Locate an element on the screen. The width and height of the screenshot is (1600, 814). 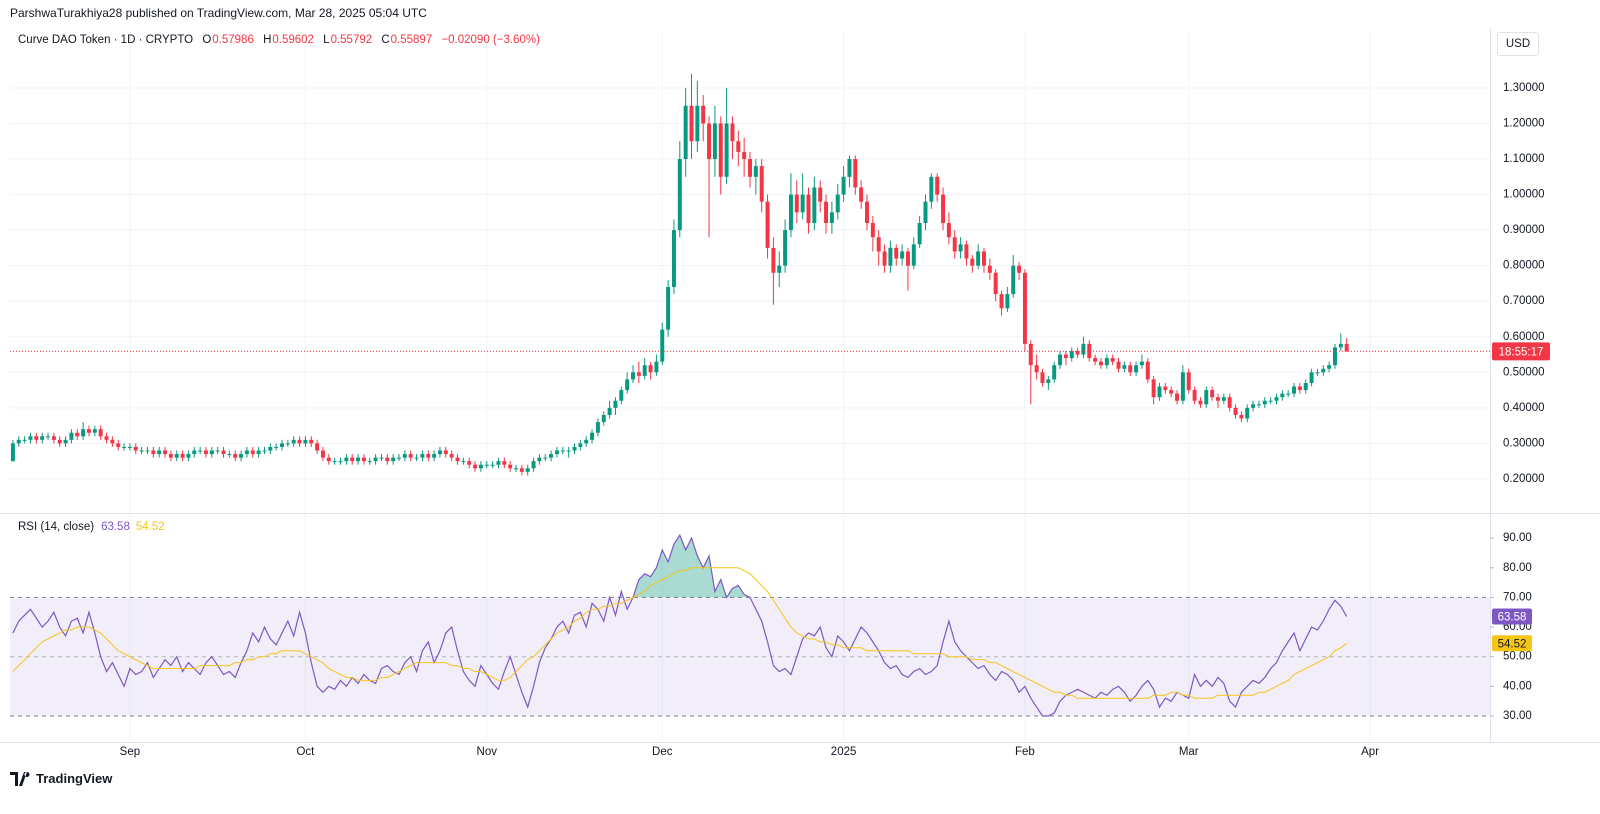
y-tick-label: 70.00 is located at coordinates (1517, 597).